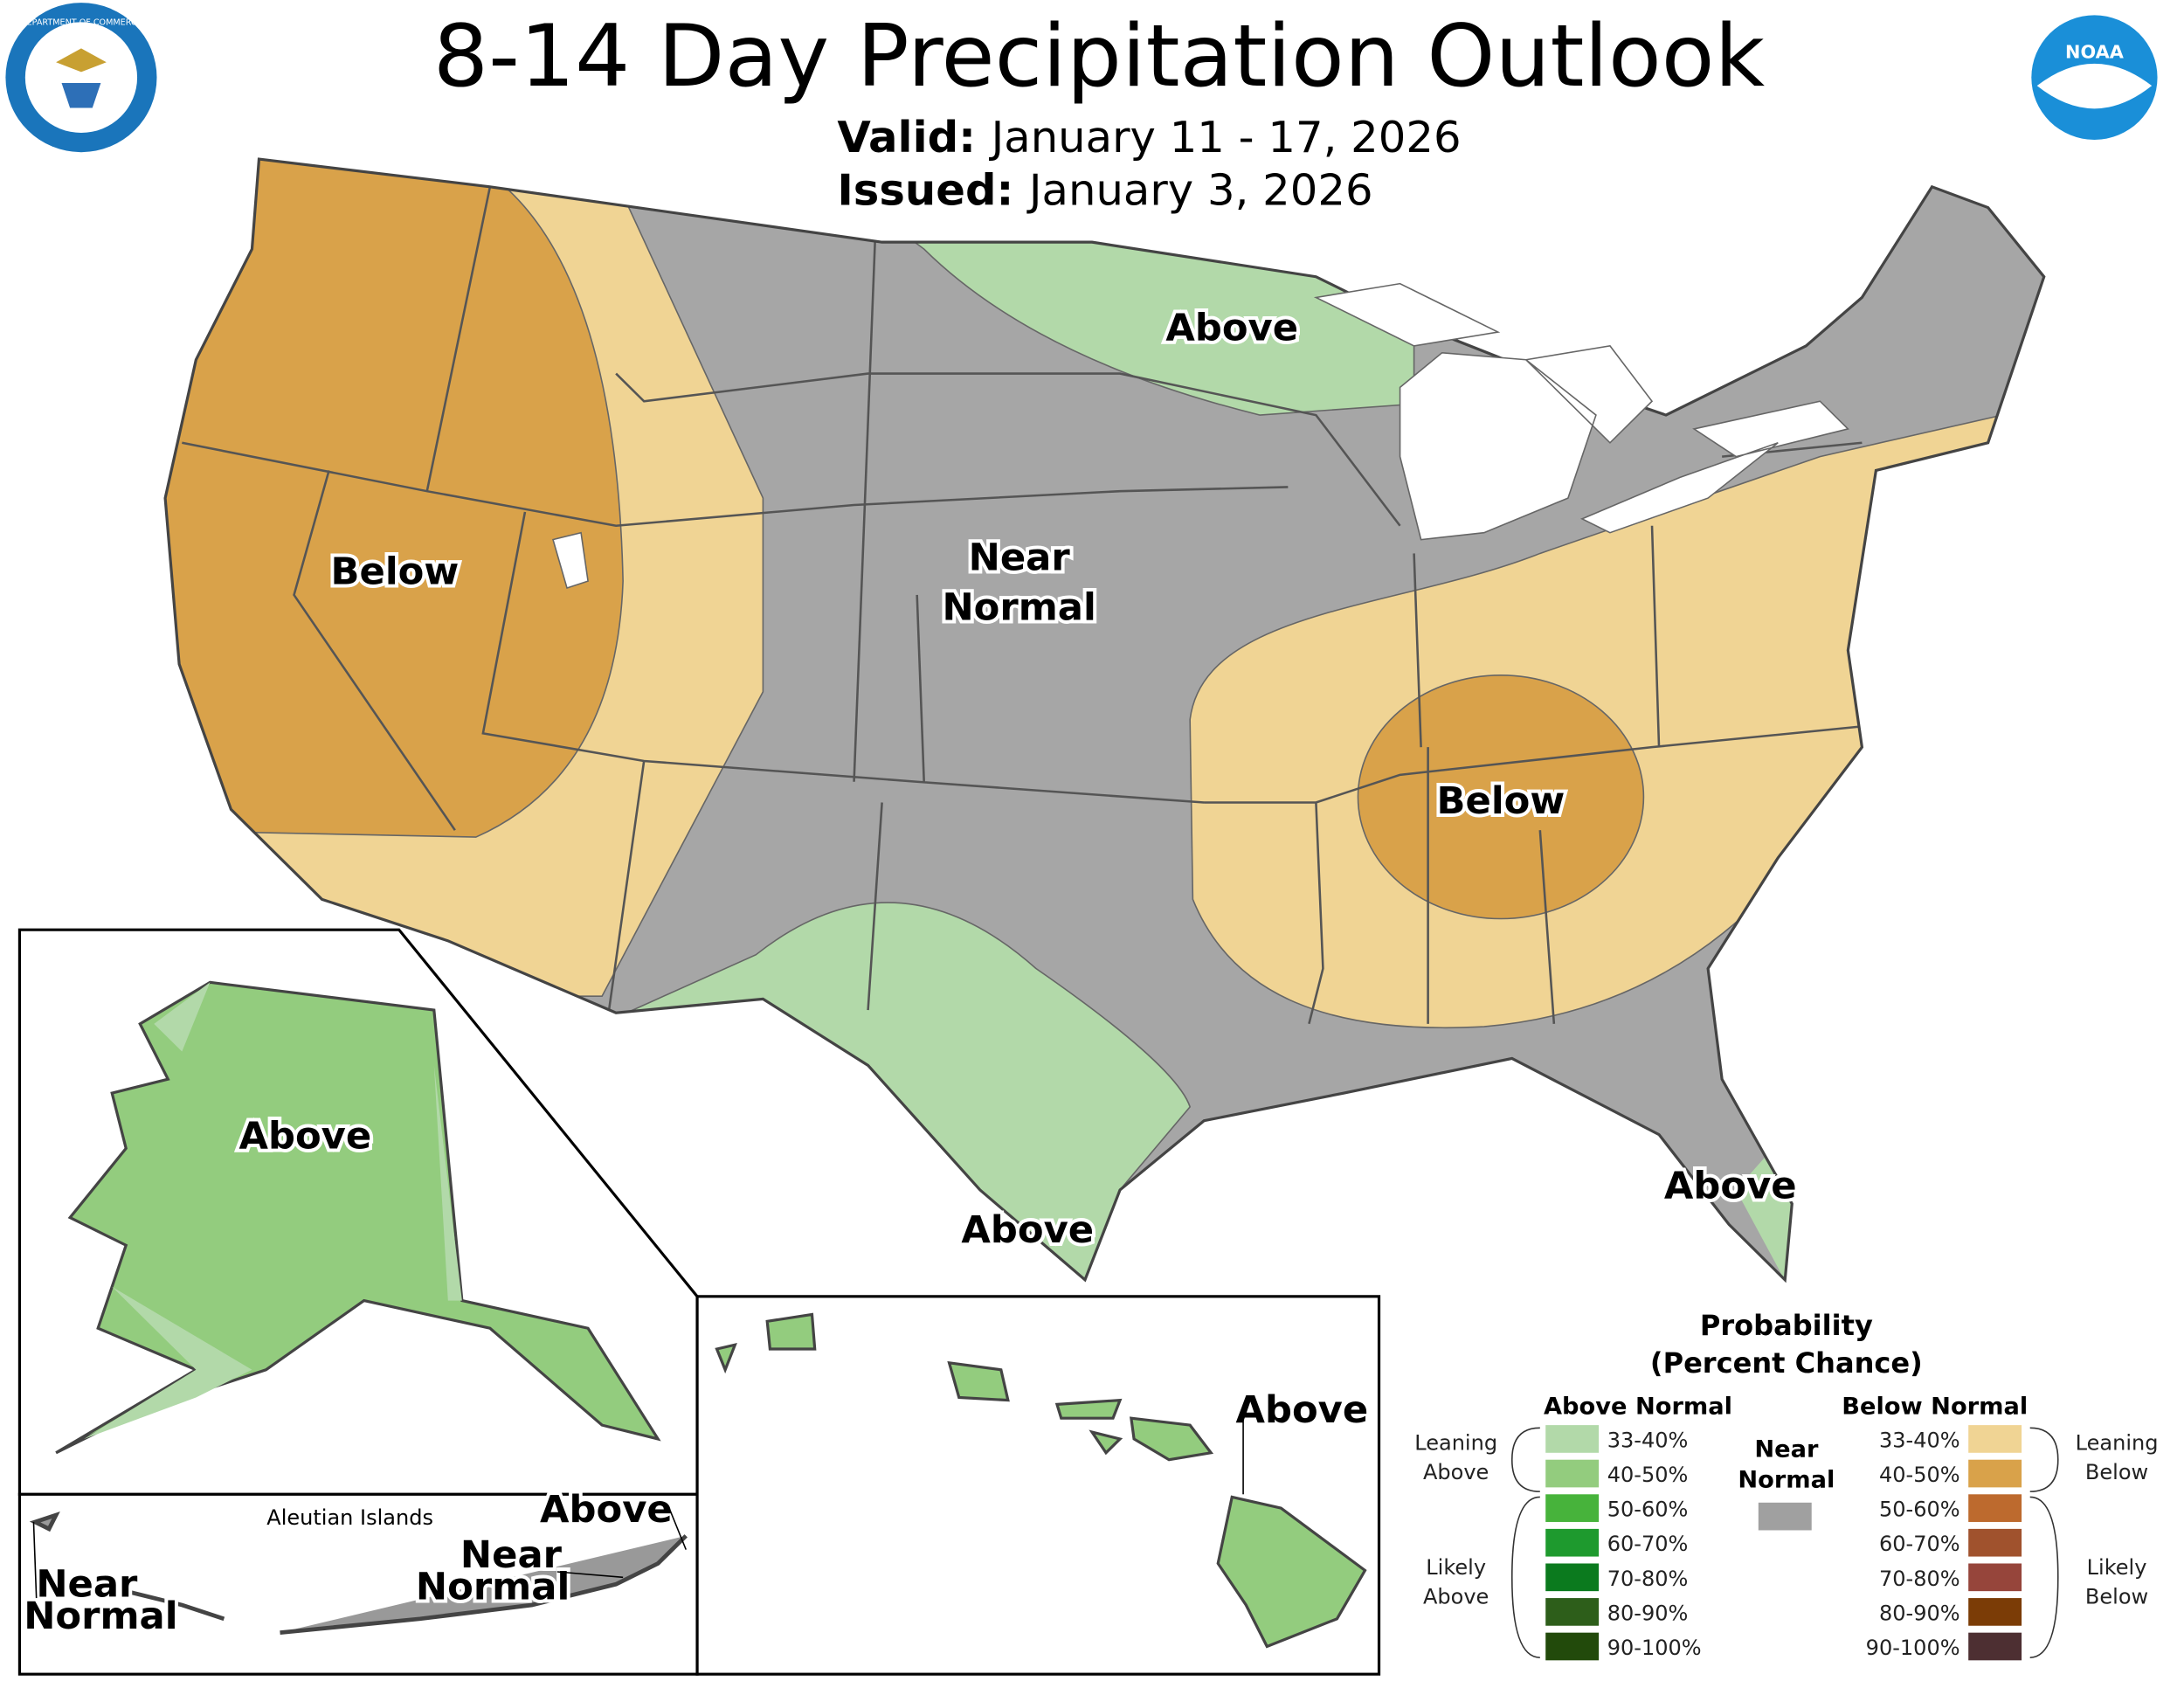 This screenshot has width=2184, height=1688. I want to click on issued-label: Issued:, so click(925, 190).